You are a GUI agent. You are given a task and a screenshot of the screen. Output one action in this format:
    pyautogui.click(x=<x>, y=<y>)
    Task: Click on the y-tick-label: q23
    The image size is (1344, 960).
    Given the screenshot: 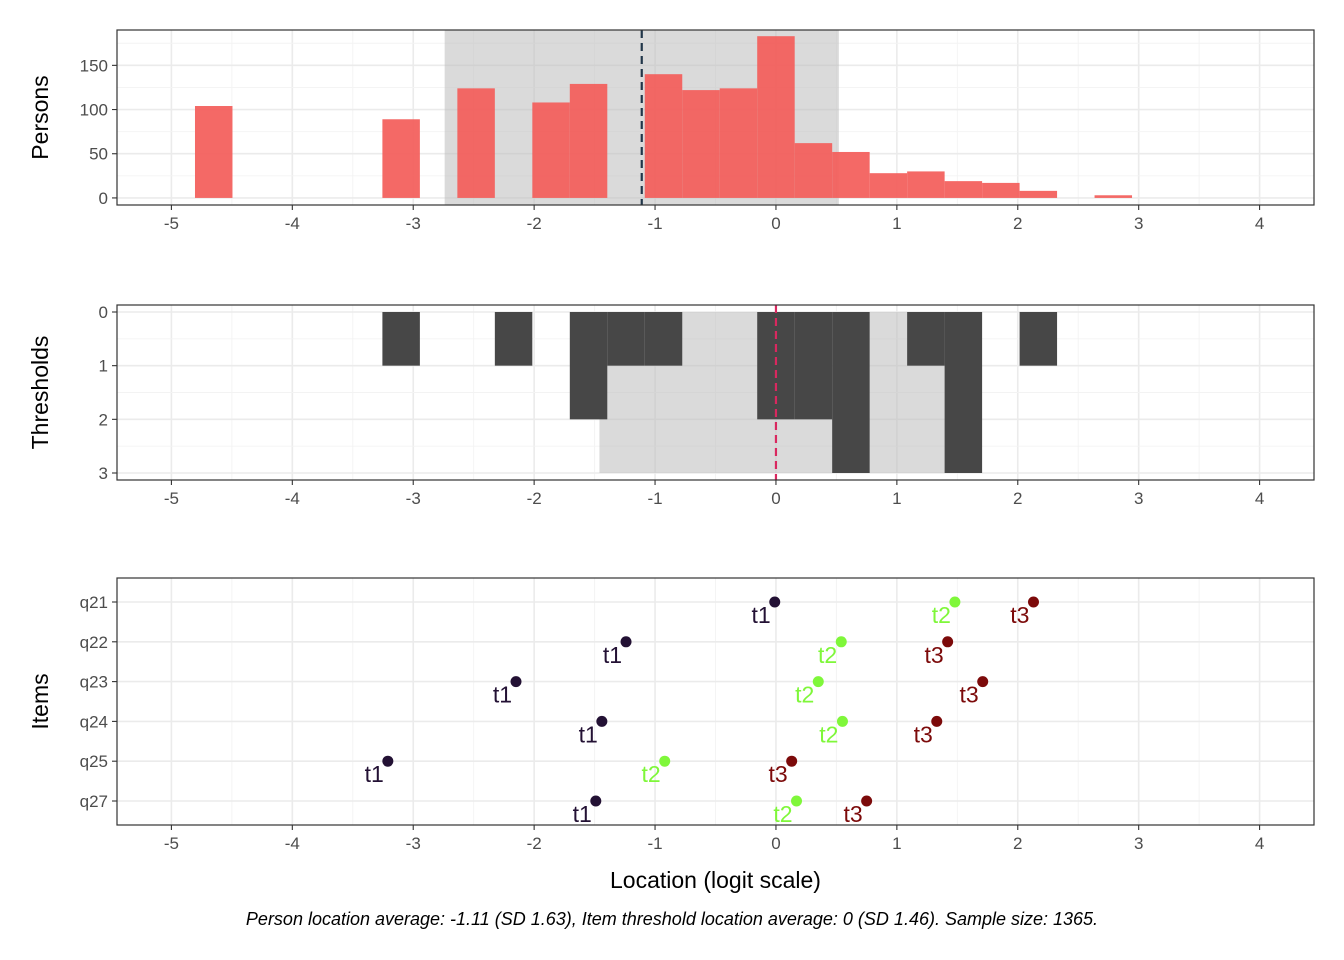 What is the action you would take?
    pyautogui.click(x=94, y=682)
    